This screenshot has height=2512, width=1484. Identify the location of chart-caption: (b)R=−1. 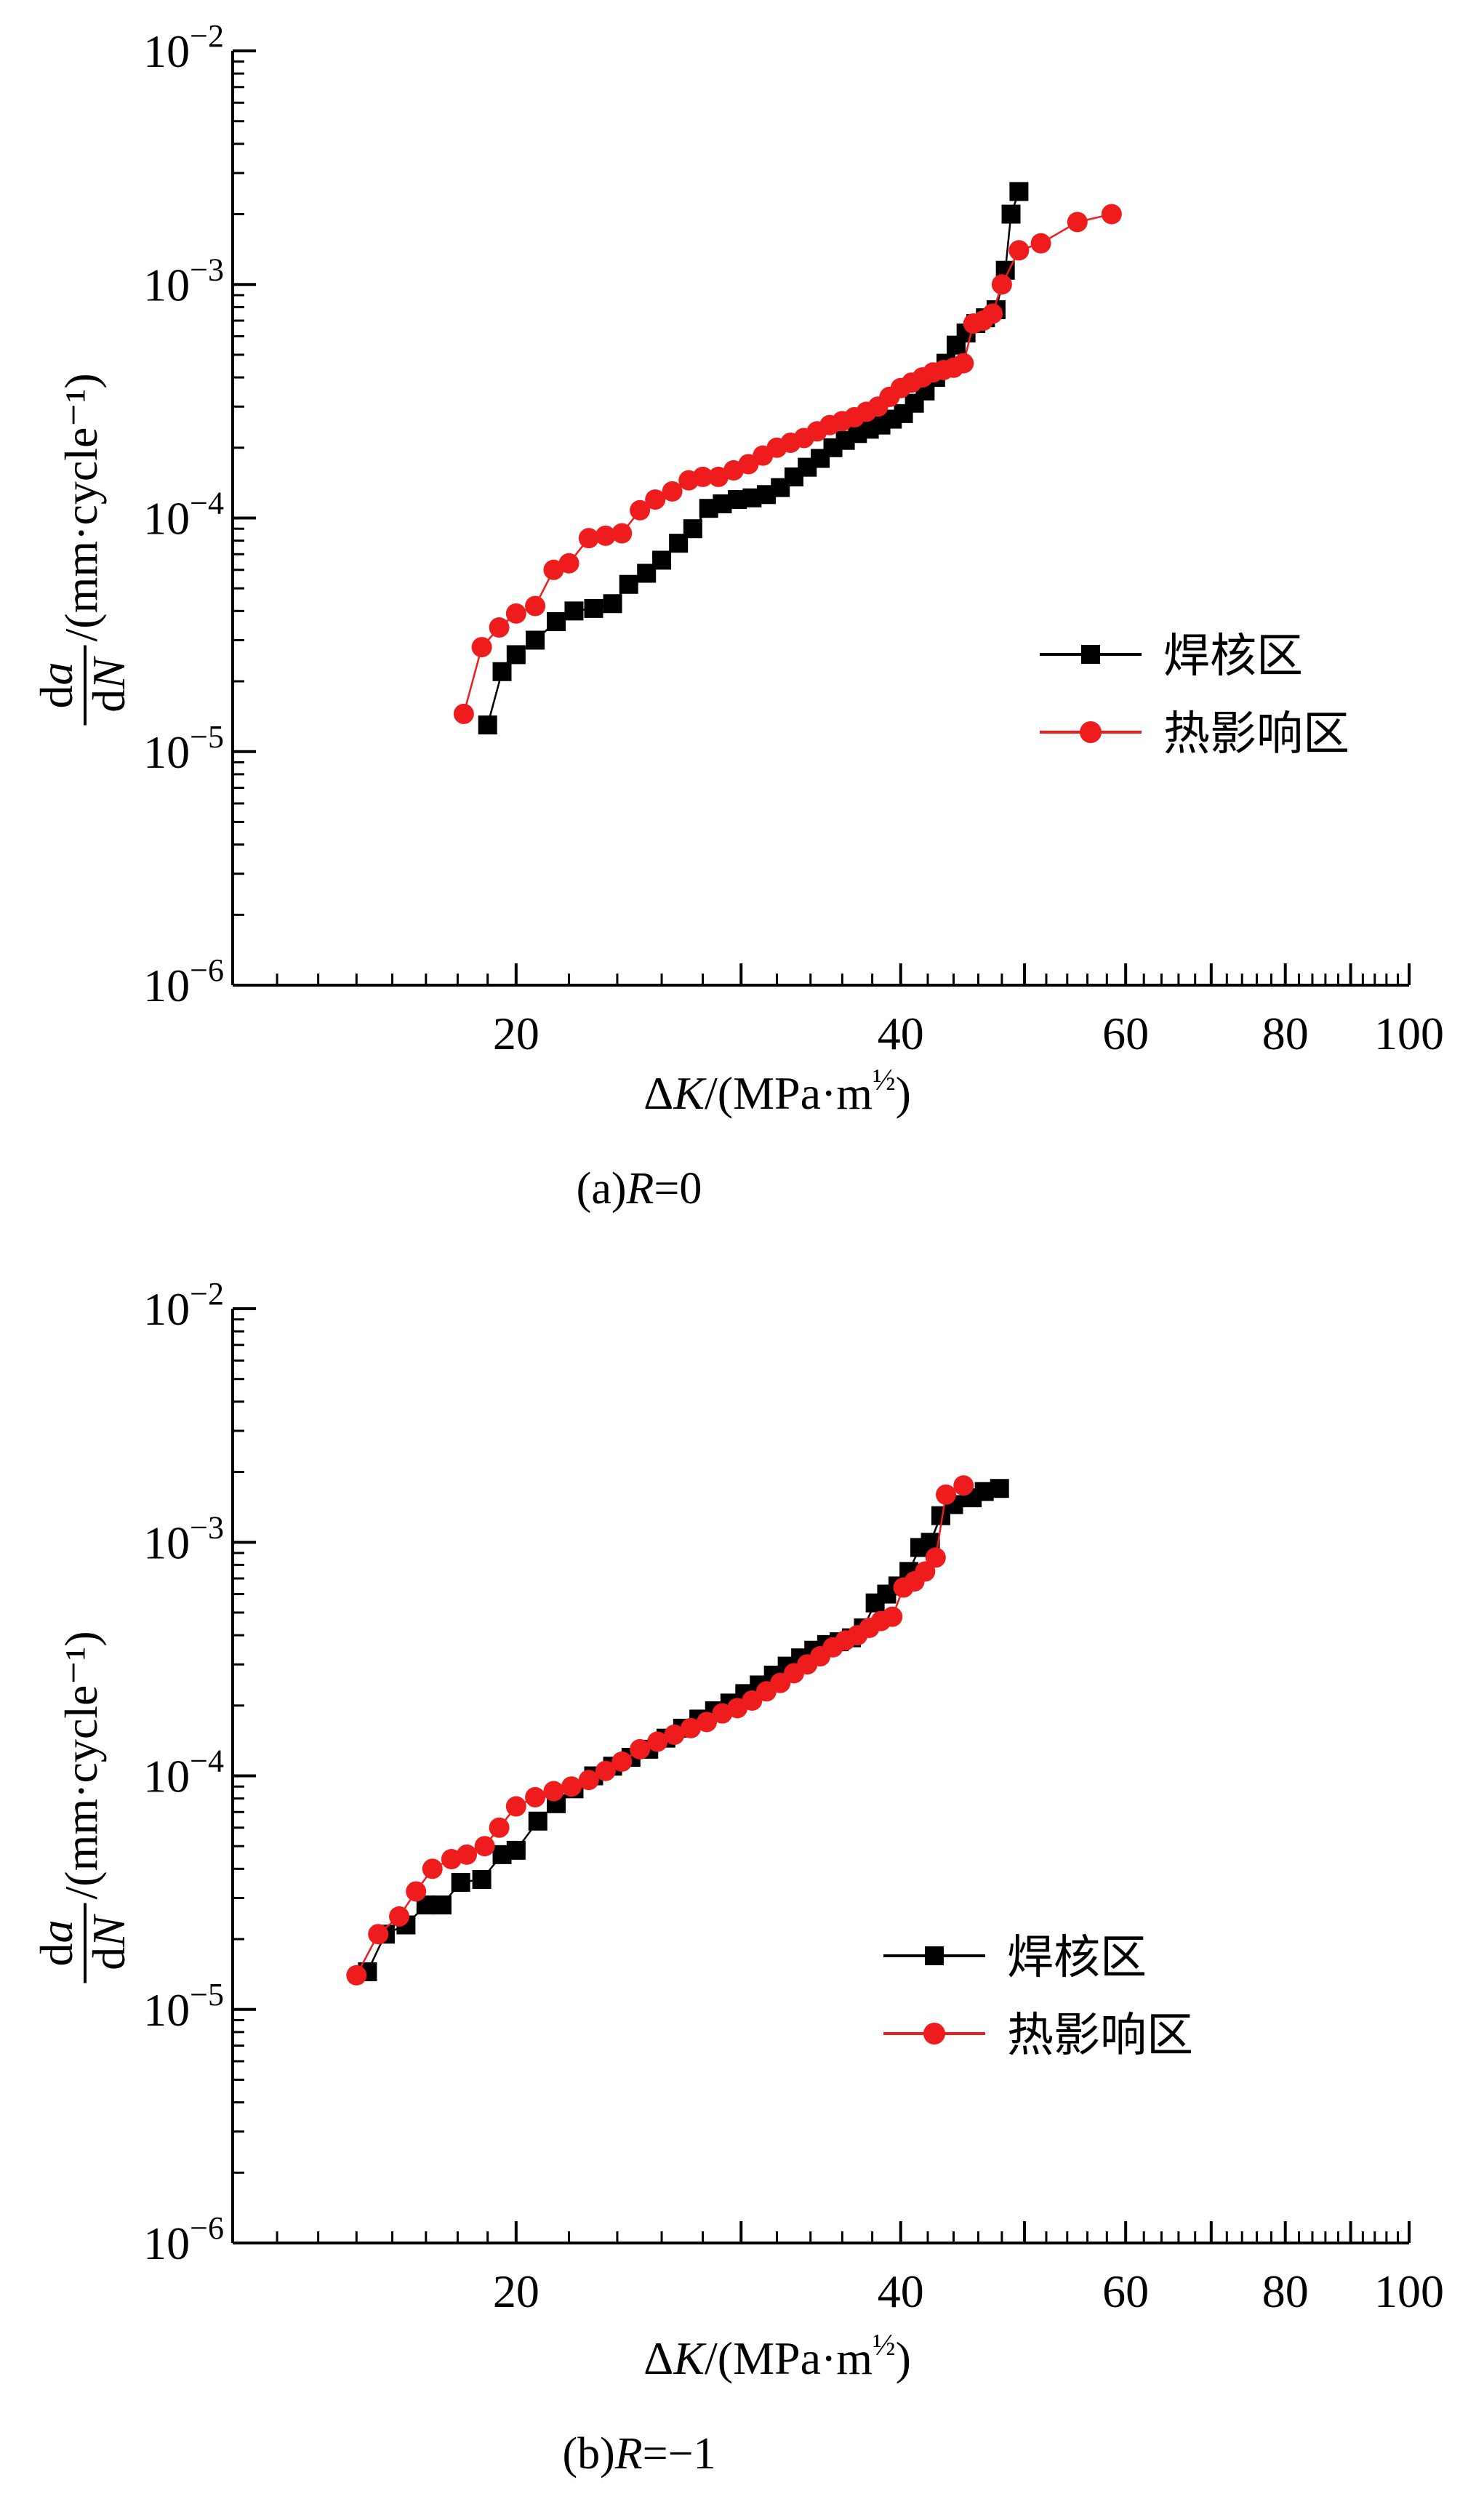
(638, 2454).